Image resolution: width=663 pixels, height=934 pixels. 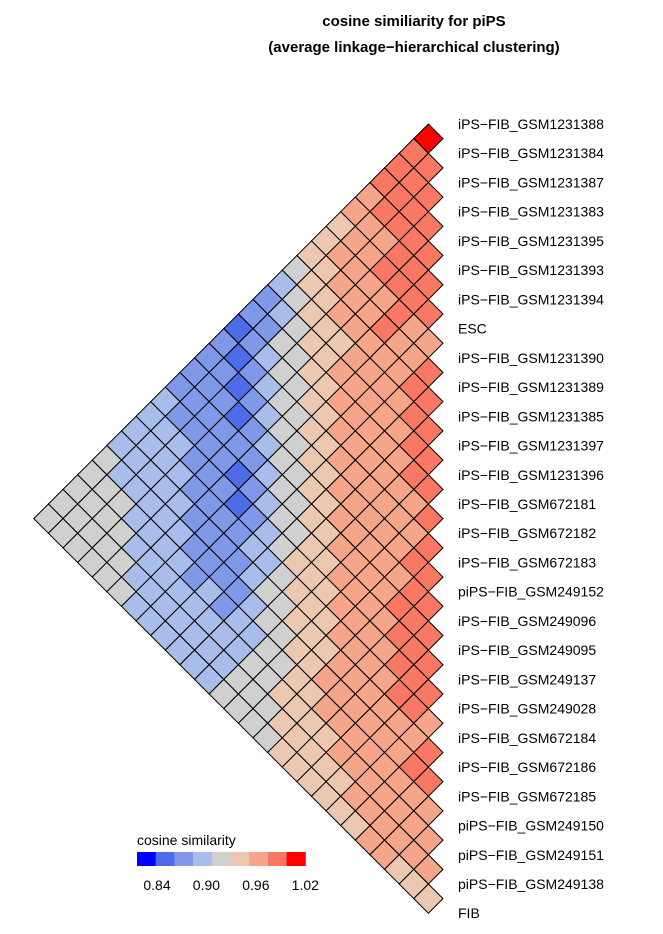 I want to click on row-label: iPS−FIB_GSM1231389, so click(x=531, y=387).